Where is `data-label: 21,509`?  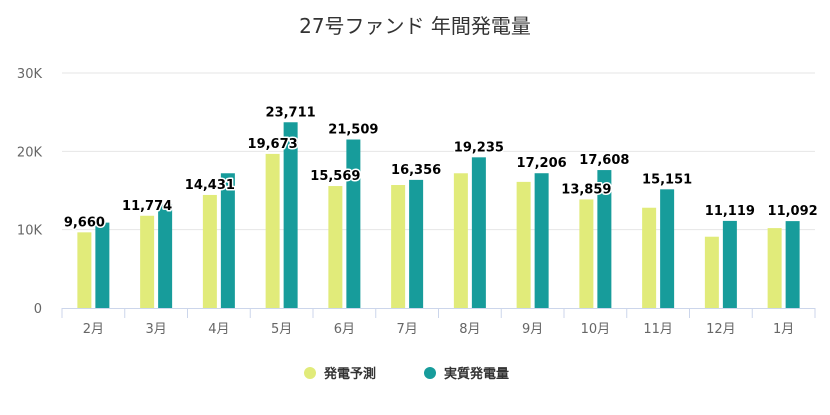
data-label: 21,509 is located at coordinates (353, 130).